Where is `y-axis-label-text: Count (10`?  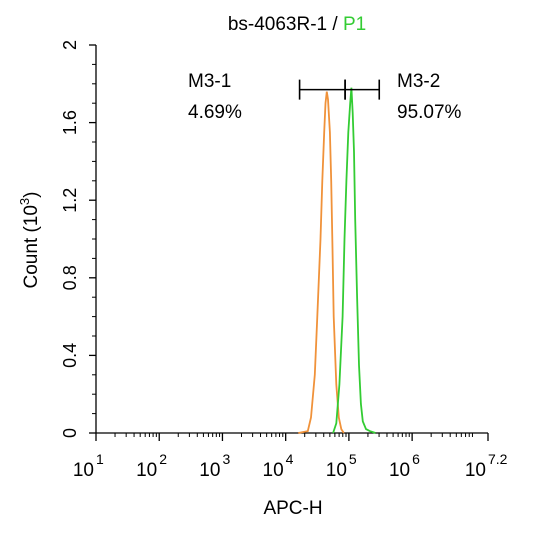
y-axis-label-text: Count (10 is located at coordinates (31, 246).